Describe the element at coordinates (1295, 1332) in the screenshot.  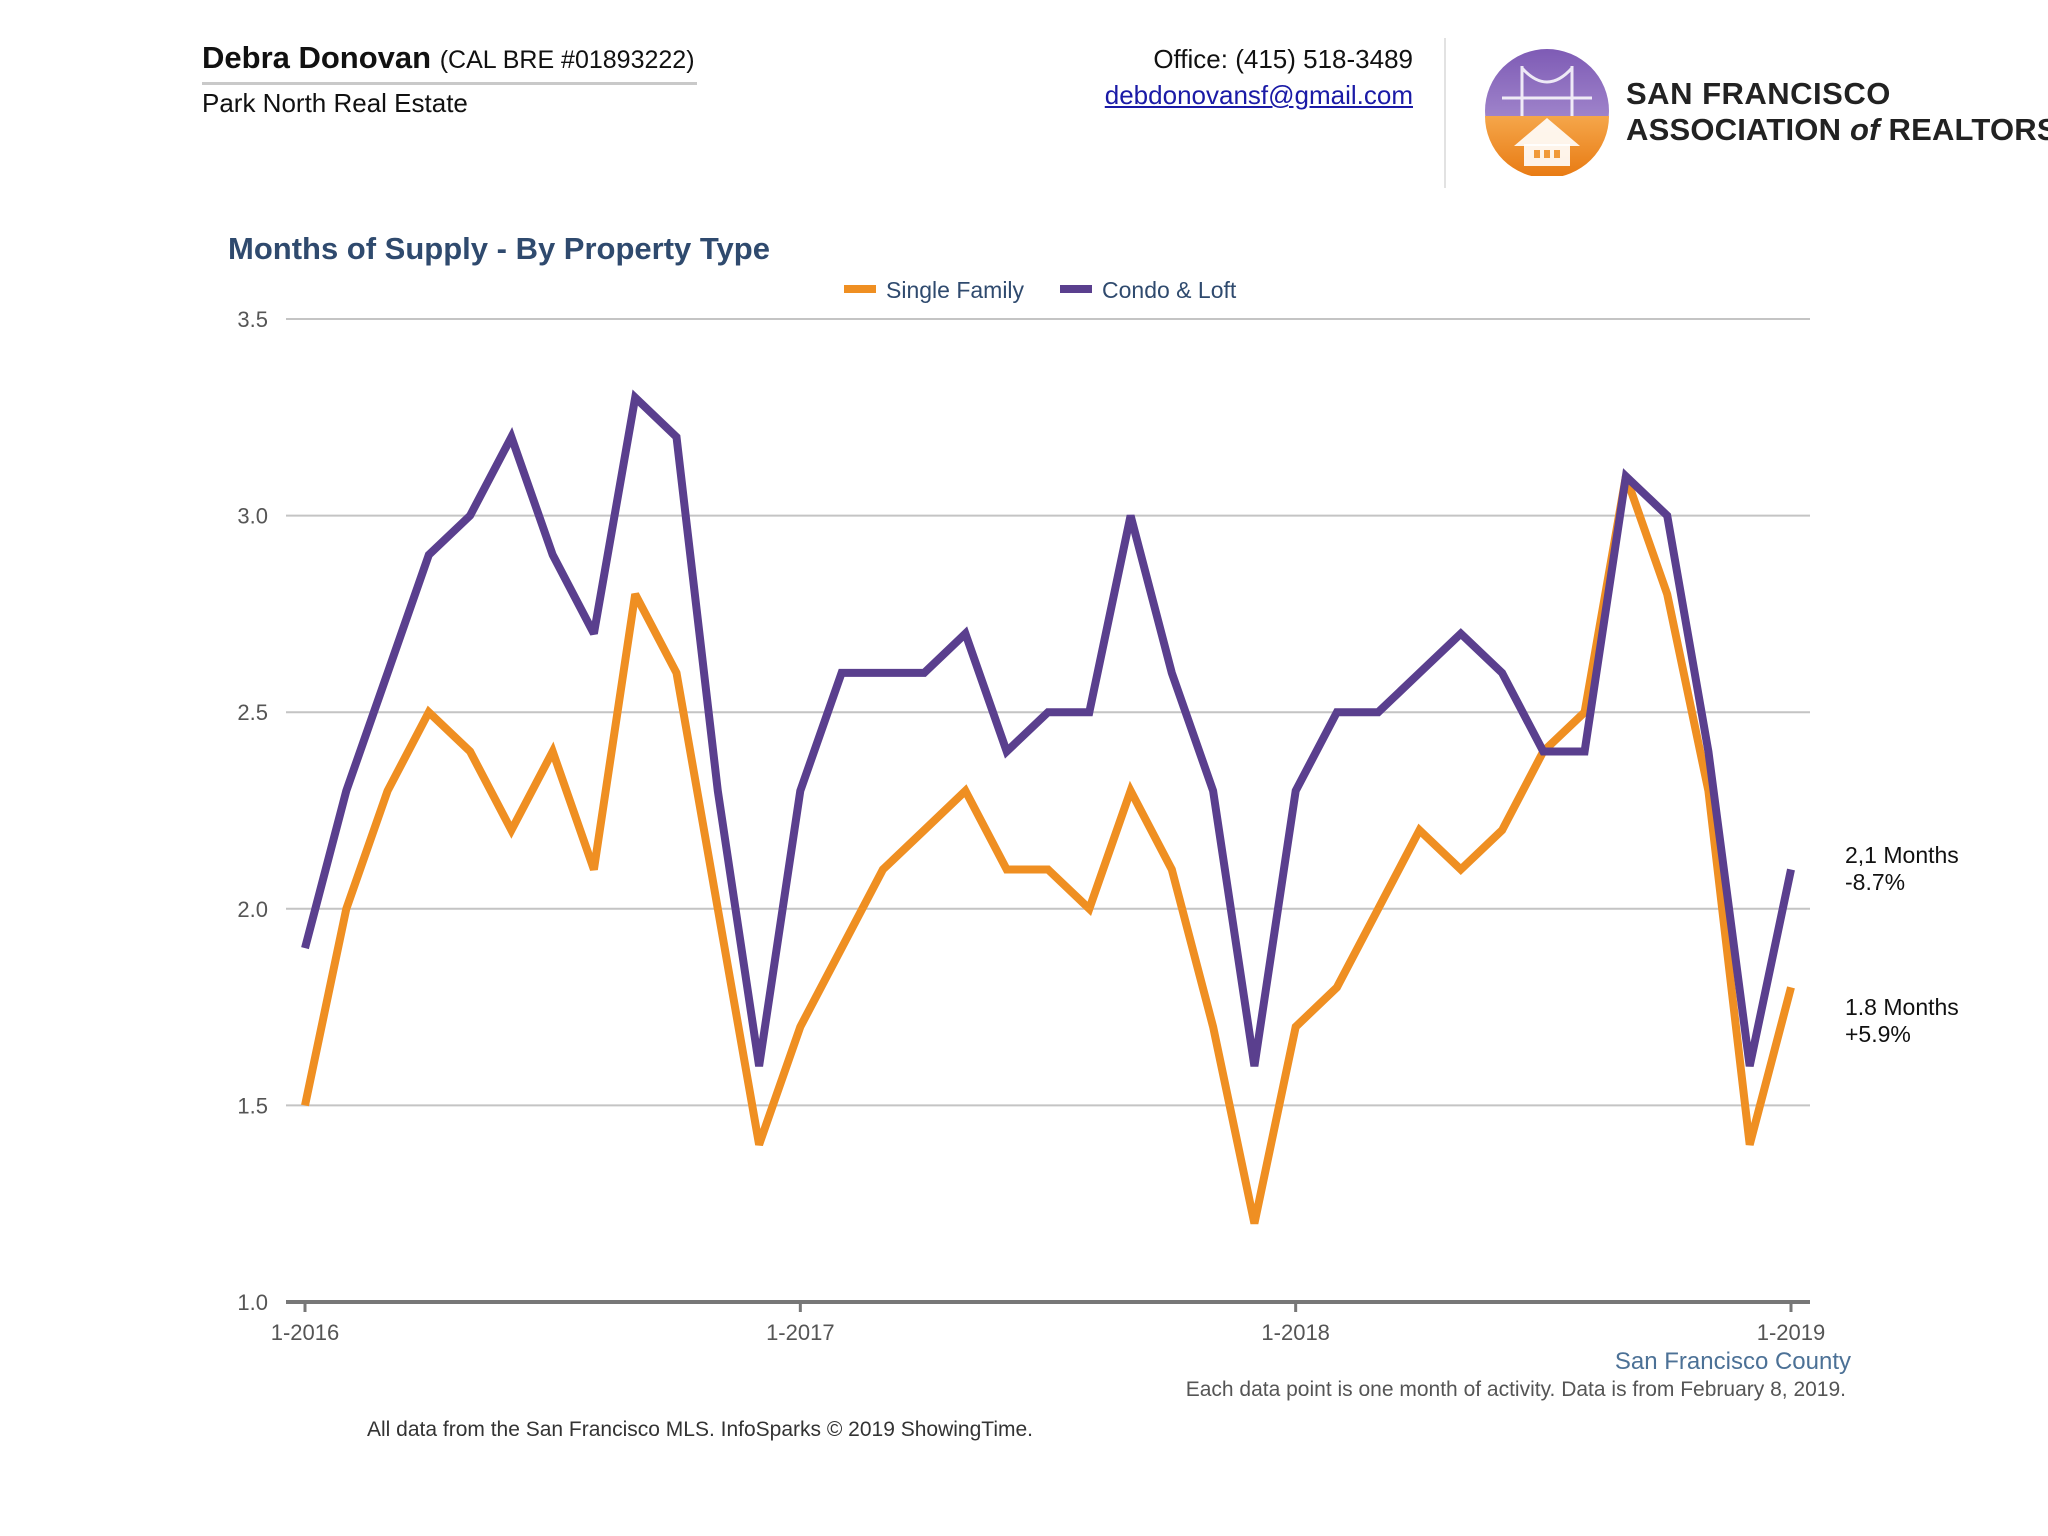
I see `x-tick-label: 1-2018` at that location.